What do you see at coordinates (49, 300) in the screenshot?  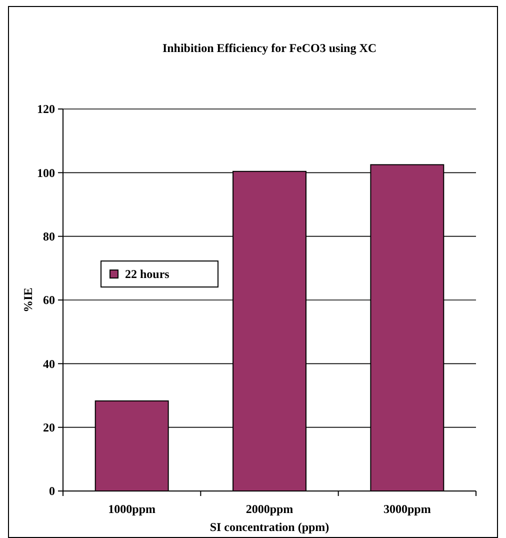 I see `y-tick-label: 60` at bounding box center [49, 300].